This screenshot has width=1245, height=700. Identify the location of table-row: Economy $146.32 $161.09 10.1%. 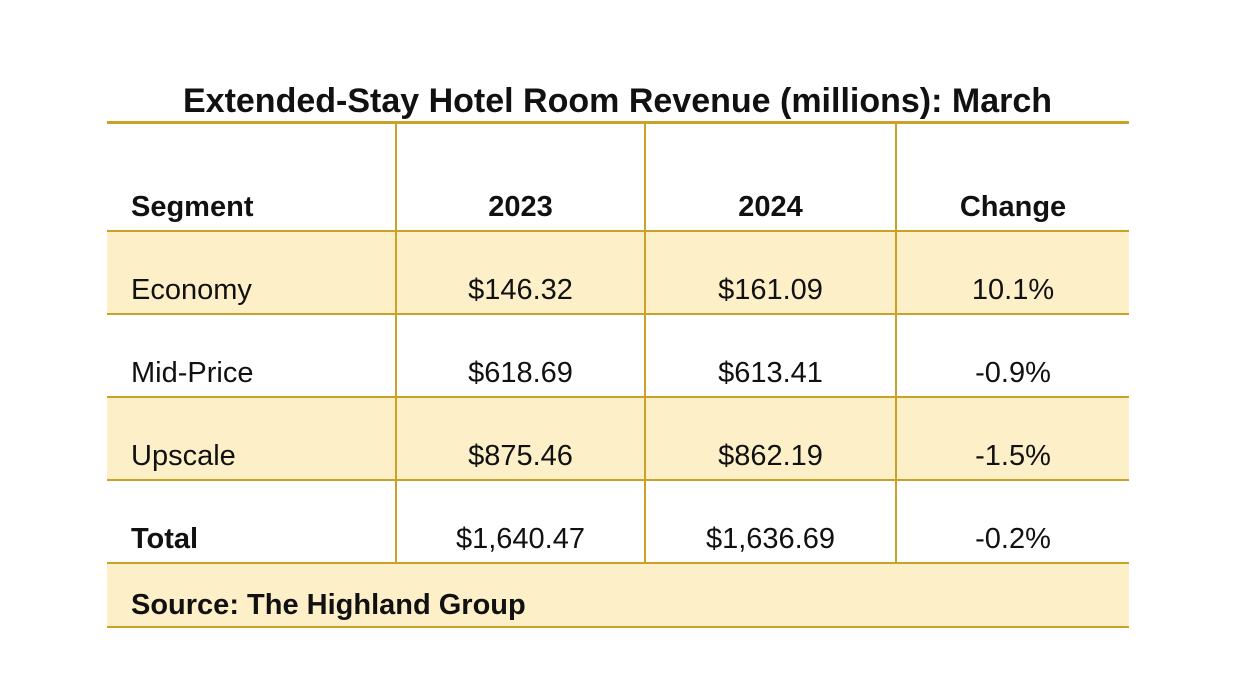
(618, 273).